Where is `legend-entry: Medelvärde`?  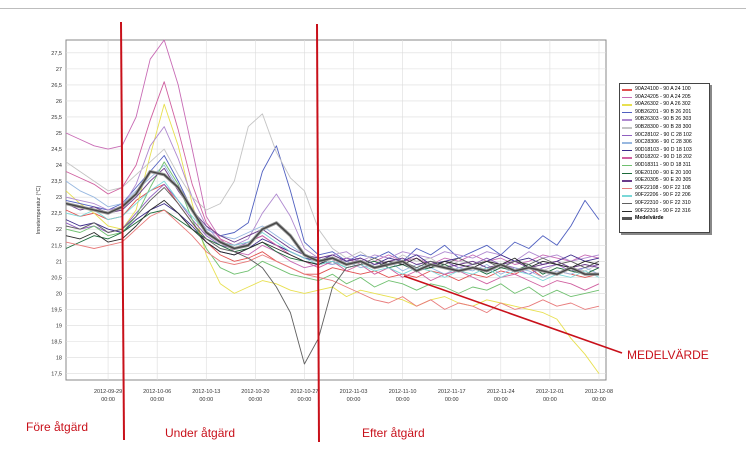
legend-entry: Medelvärde is located at coordinates (664, 219).